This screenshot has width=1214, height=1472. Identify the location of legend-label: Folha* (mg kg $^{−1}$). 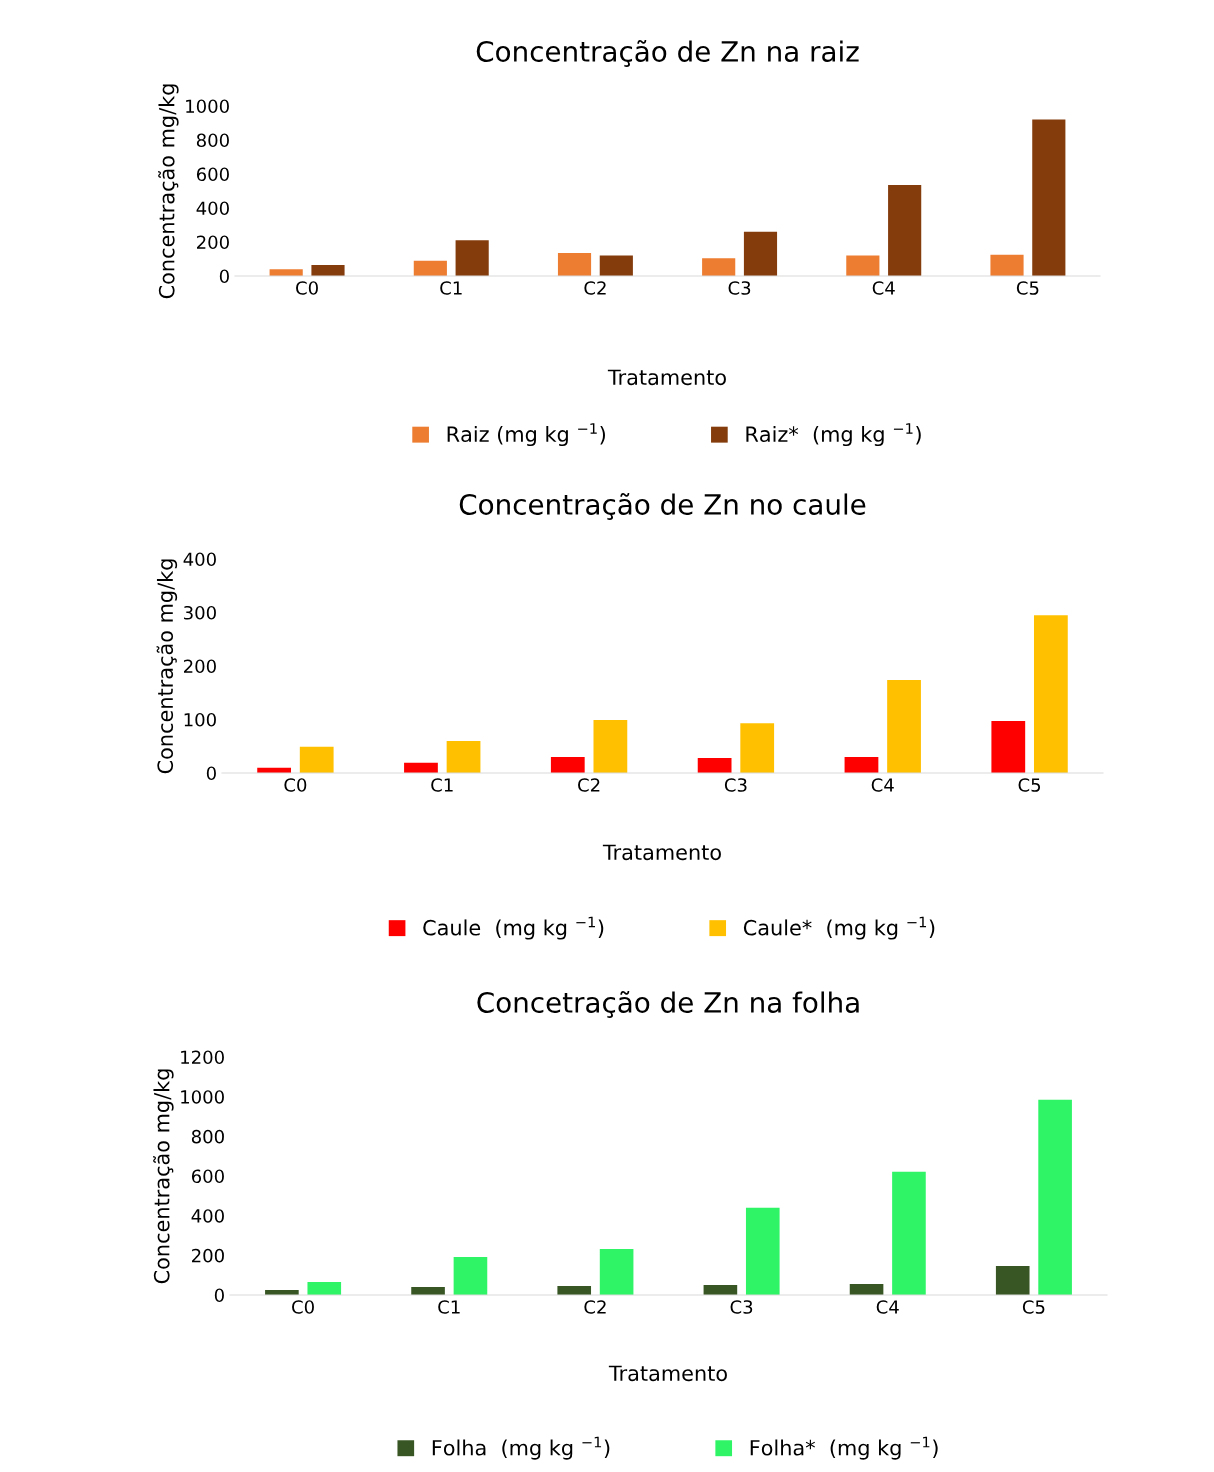
(844, 1448).